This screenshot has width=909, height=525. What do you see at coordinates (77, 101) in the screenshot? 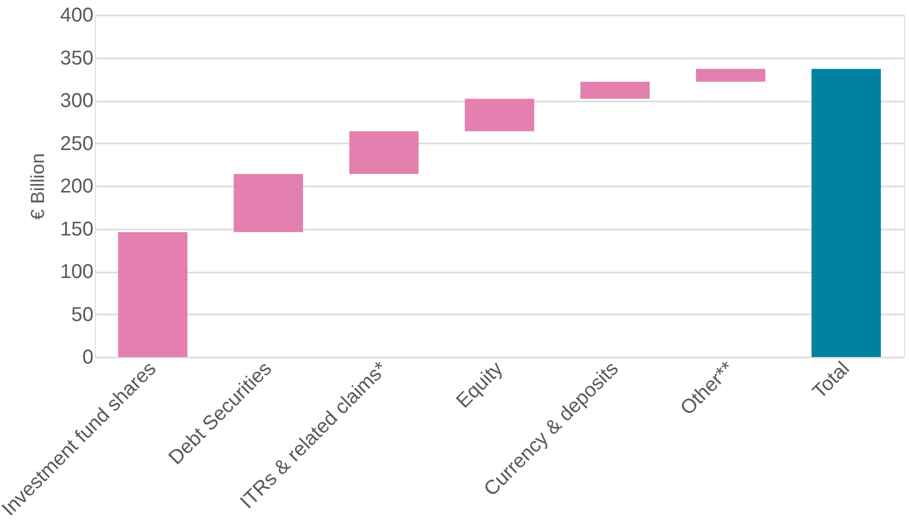
I see `y-tick-label: 300` at bounding box center [77, 101].